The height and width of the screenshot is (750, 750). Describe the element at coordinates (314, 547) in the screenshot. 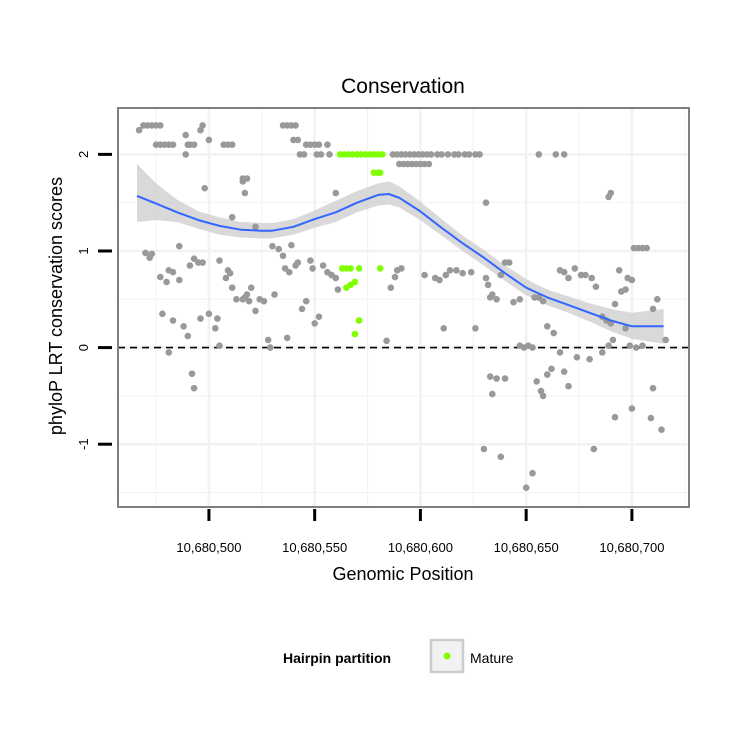

I see `x-tick-label: 10,680,550` at that location.